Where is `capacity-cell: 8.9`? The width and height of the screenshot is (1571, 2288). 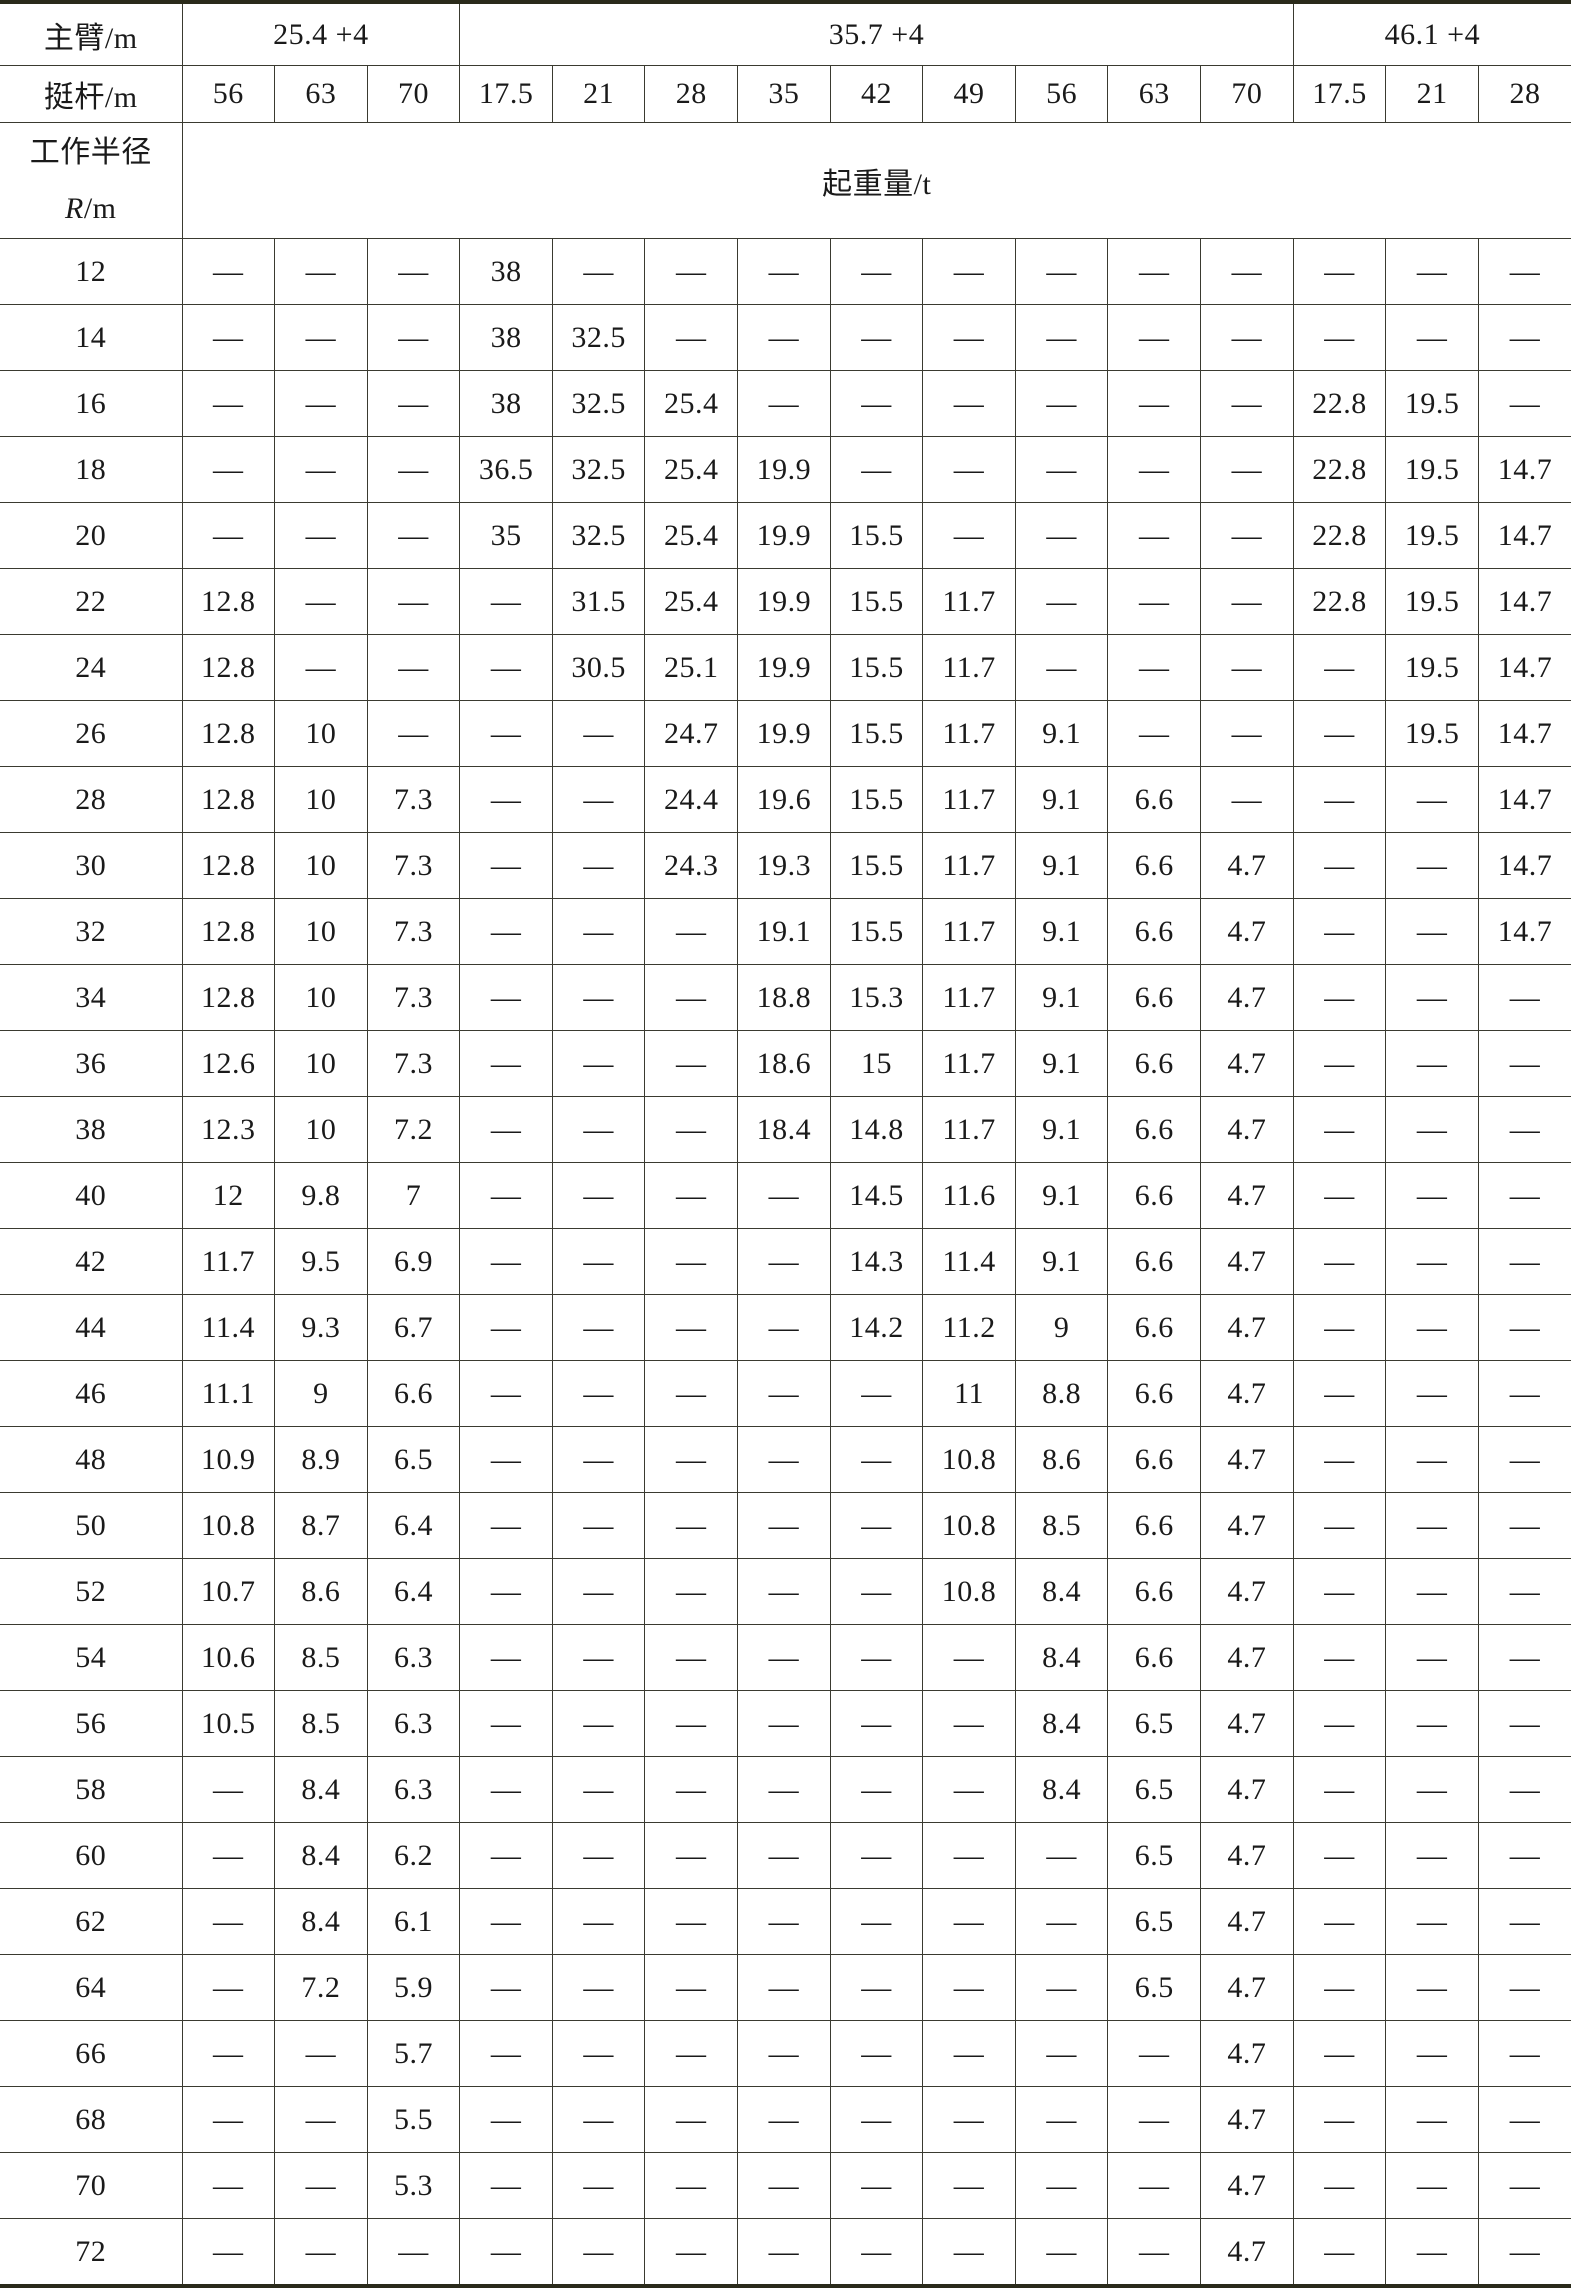
capacity-cell: 8.9 is located at coordinates (321, 1459).